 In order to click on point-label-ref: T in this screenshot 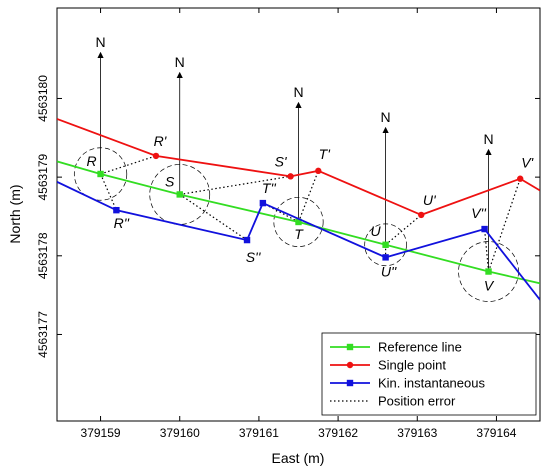, I will do `click(299, 234)`.